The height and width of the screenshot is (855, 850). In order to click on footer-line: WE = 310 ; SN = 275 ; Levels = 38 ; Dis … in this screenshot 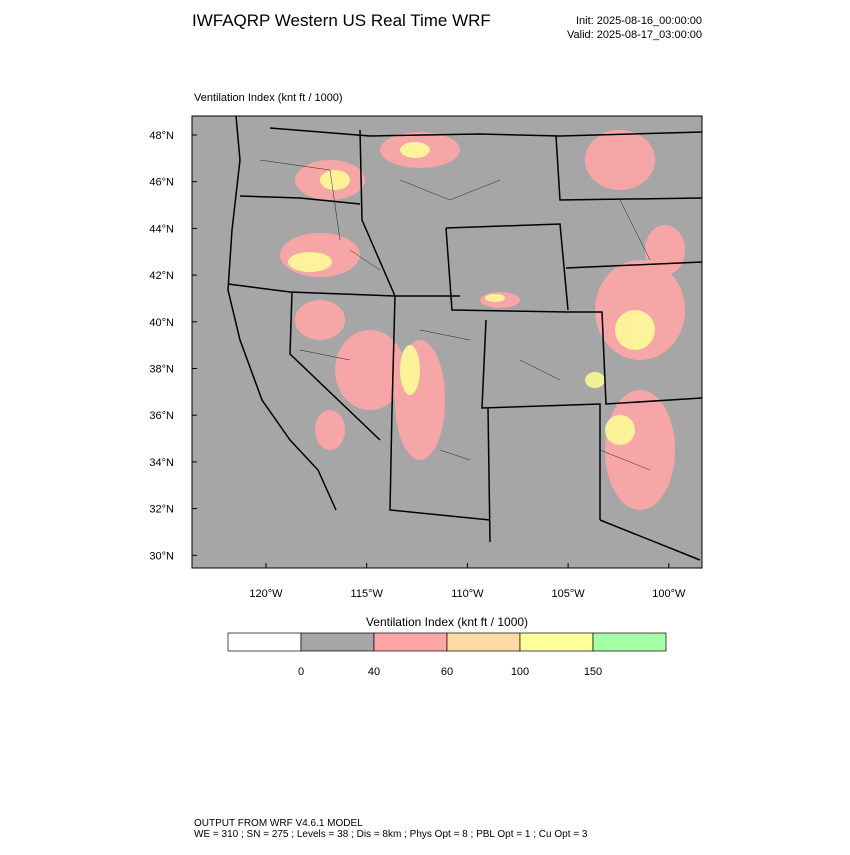, I will do `click(391, 834)`.